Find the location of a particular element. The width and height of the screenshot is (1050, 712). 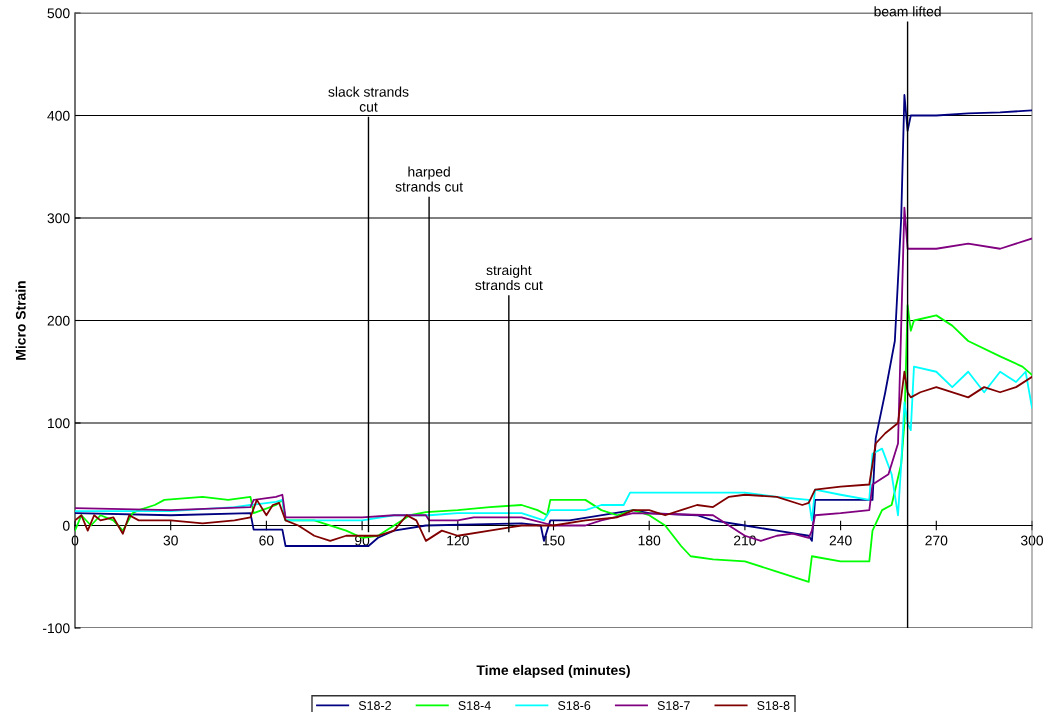

x-tick-label: 60 is located at coordinates (266, 540).